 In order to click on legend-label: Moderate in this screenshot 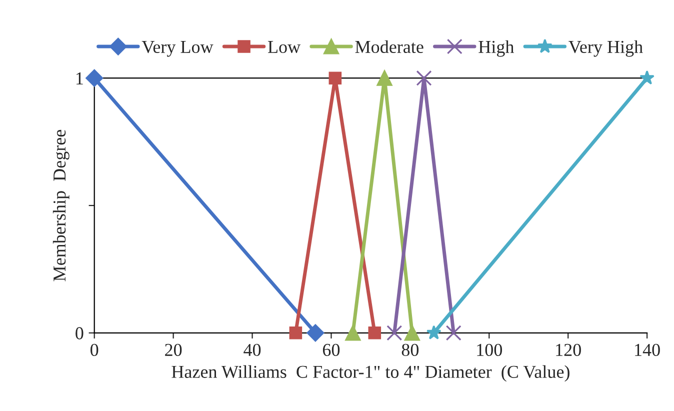, I will do `click(389, 47)`.